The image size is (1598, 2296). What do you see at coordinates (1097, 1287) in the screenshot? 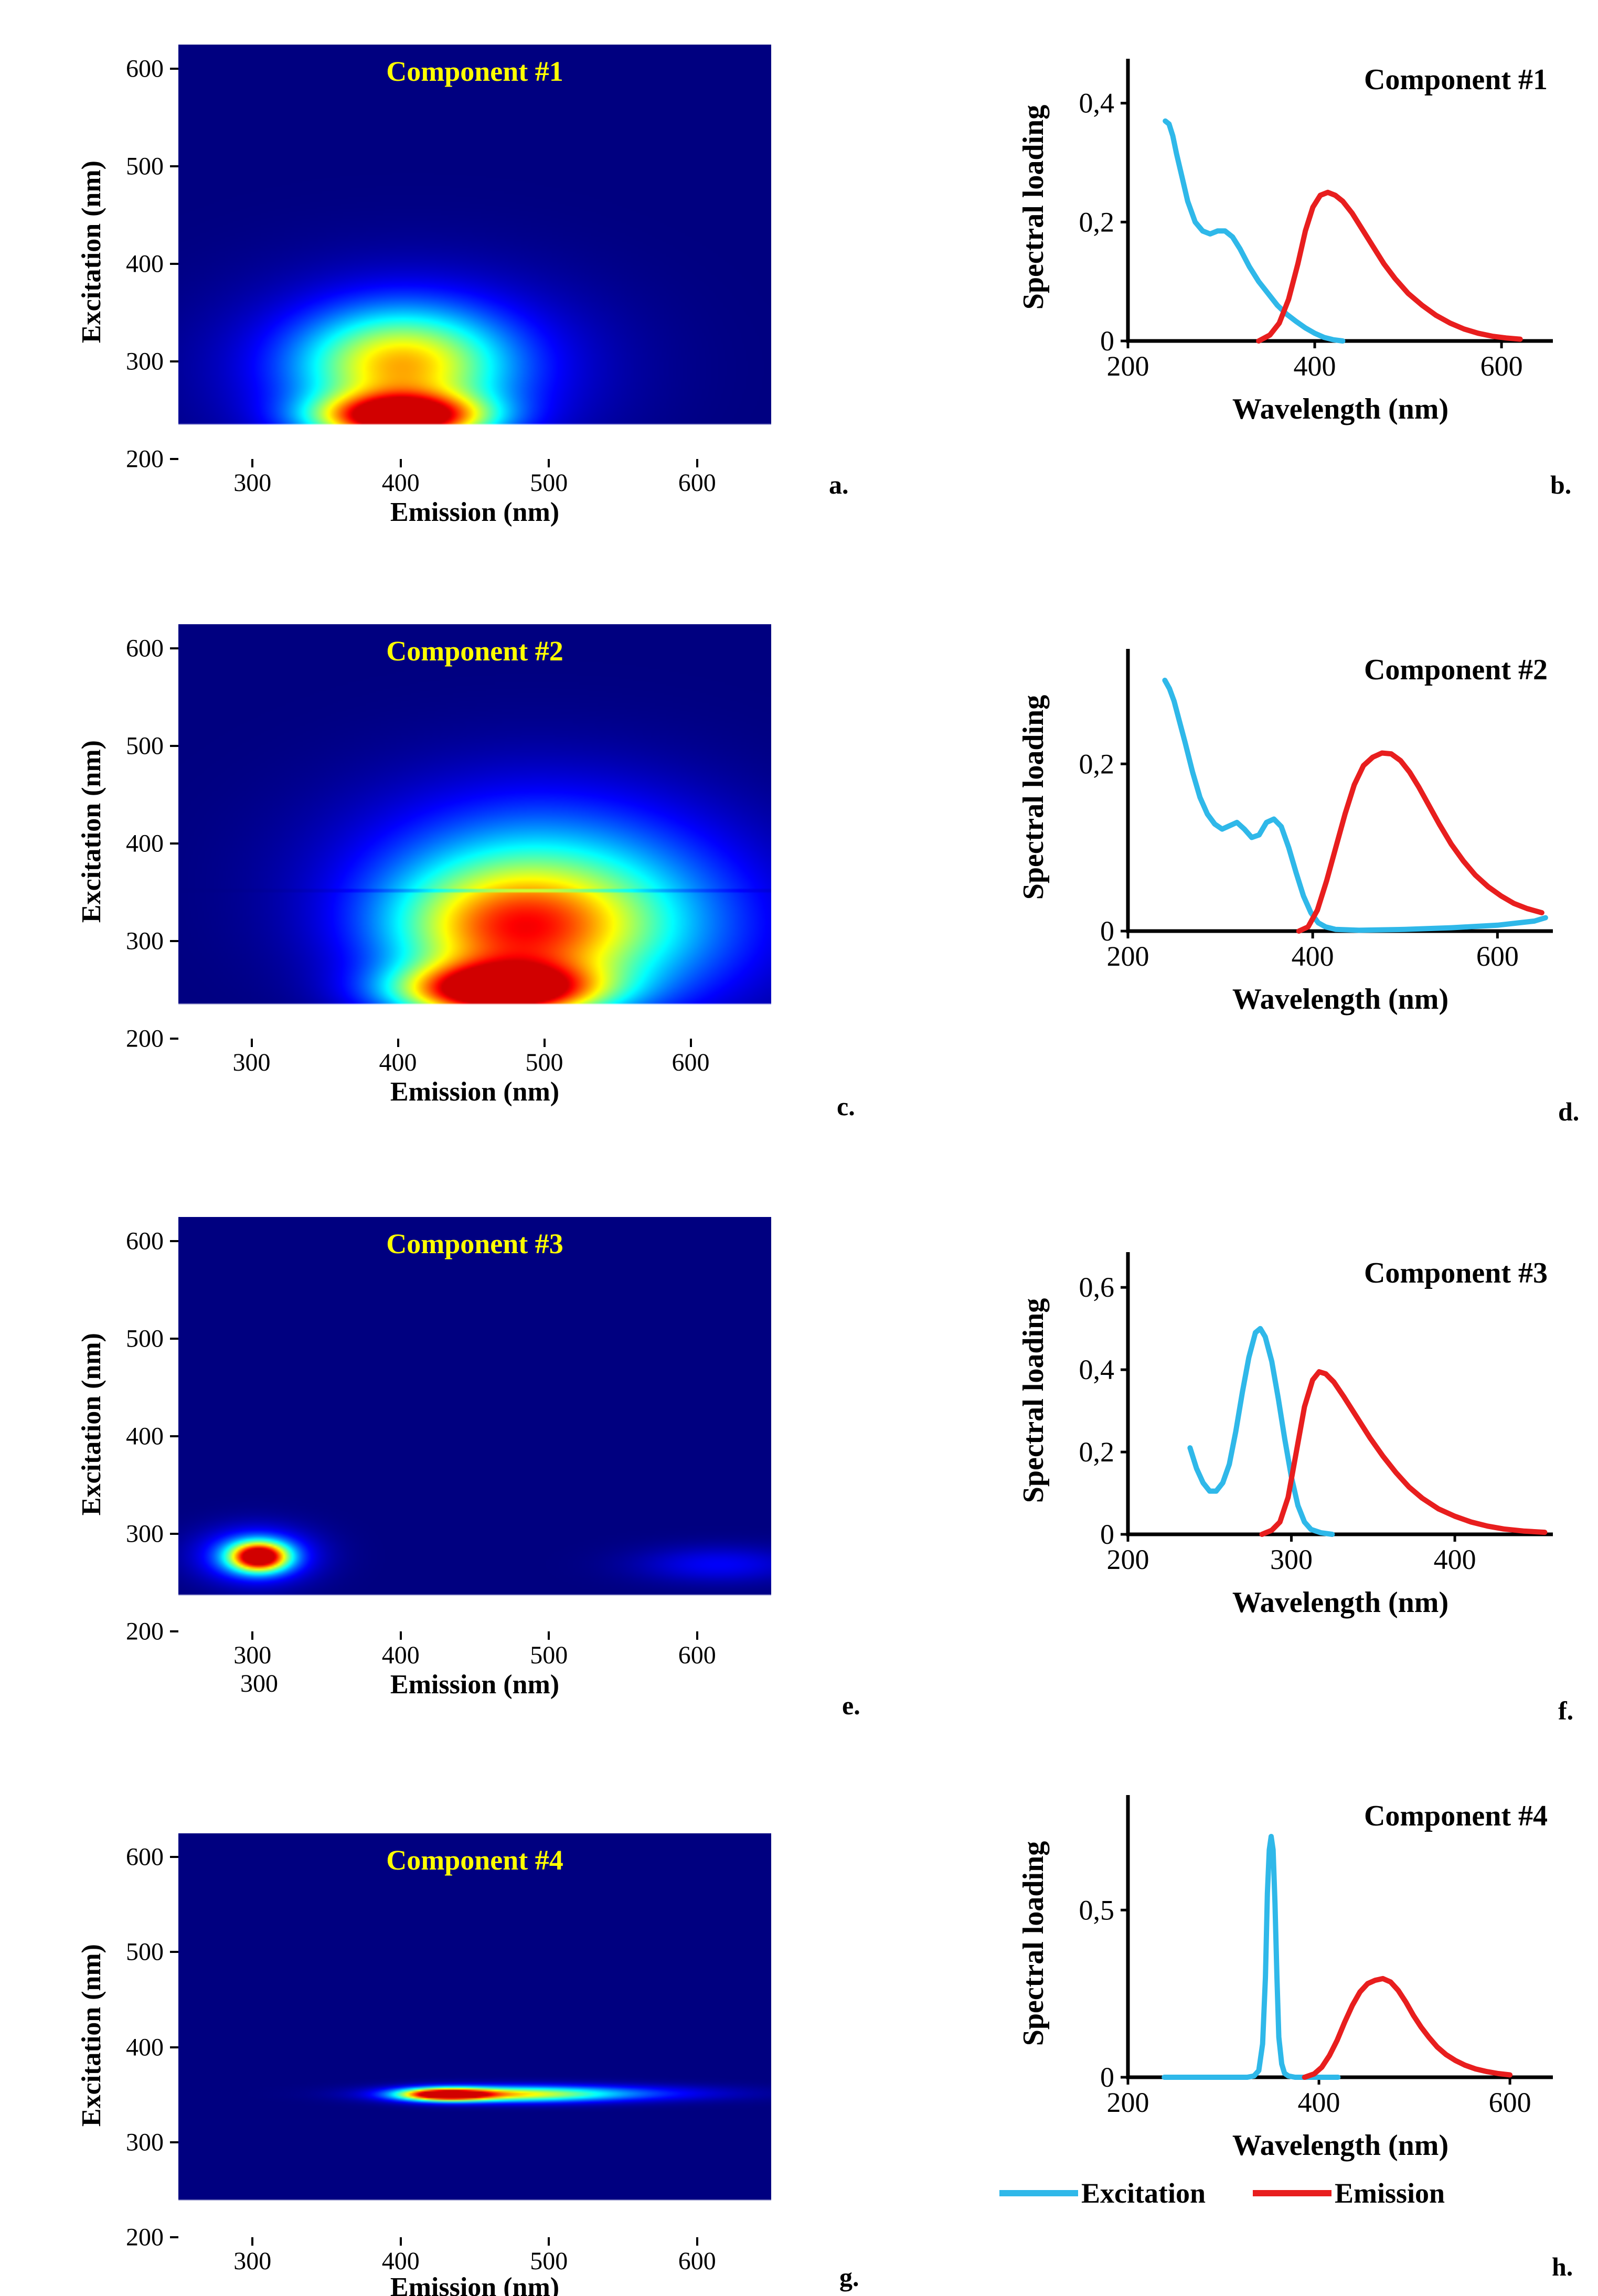
I see `y-tick-label: 0,6` at bounding box center [1097, 1287].